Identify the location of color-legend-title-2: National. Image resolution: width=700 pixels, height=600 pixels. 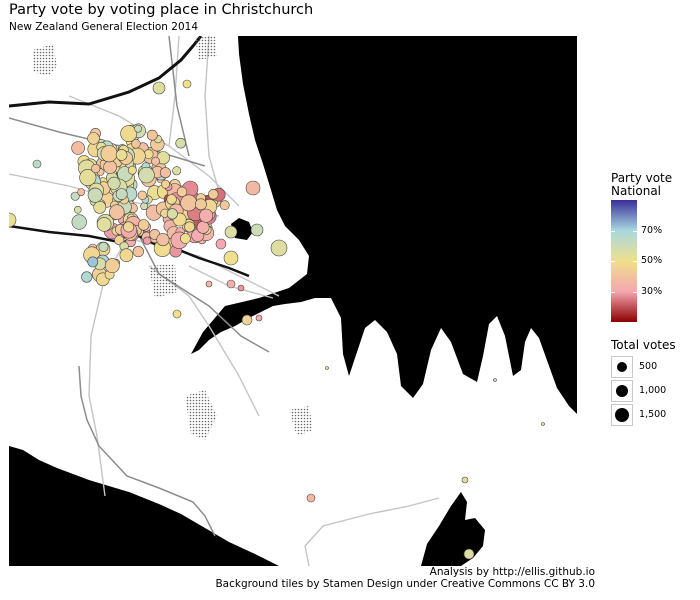
(636, 191).